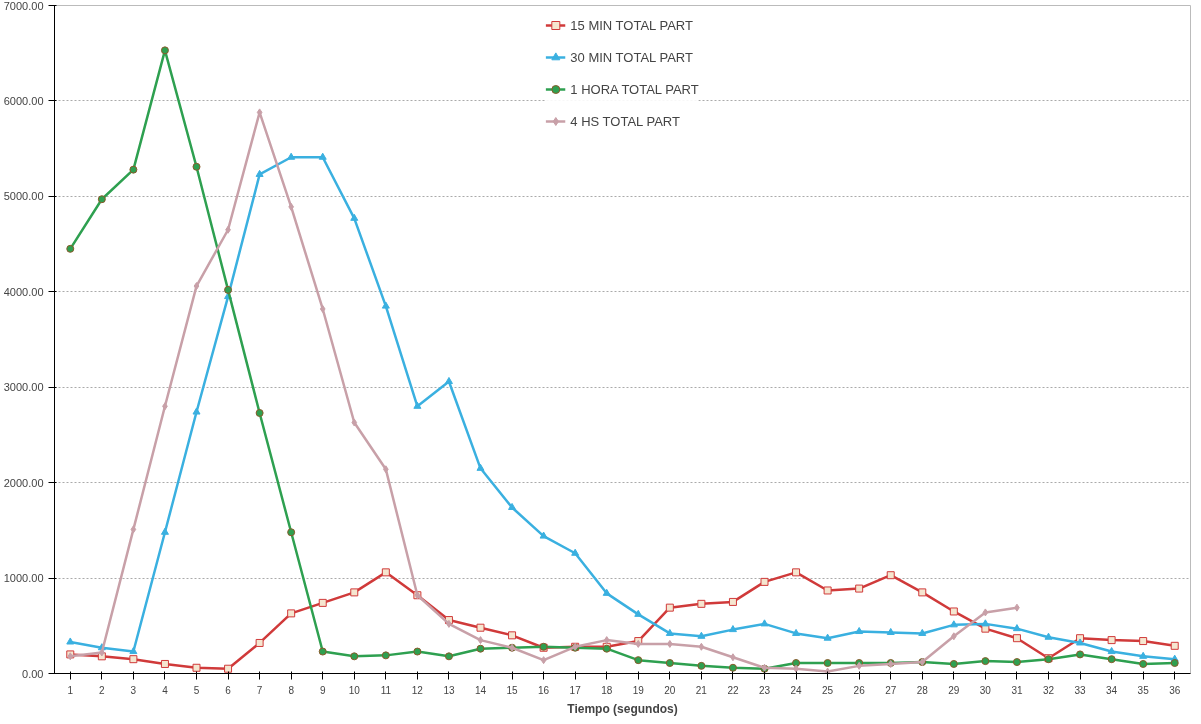 This screenshot has width=1201, height=724. I want to click on x-tick-label: 29, so click(954, 690).